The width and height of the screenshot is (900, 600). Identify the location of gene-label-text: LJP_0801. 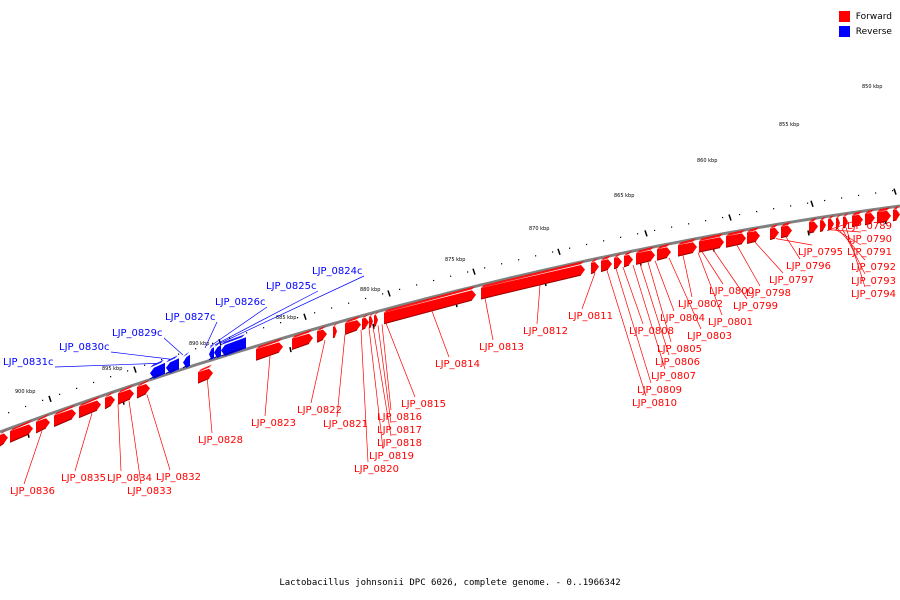
(730, 322).